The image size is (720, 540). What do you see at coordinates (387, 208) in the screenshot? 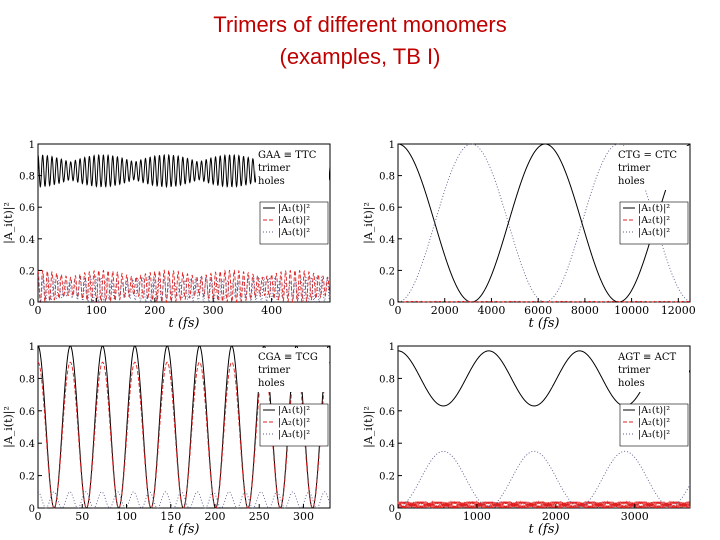
I see `y-tick-label-1-3: 0.6` at bounding box center [387, 208].